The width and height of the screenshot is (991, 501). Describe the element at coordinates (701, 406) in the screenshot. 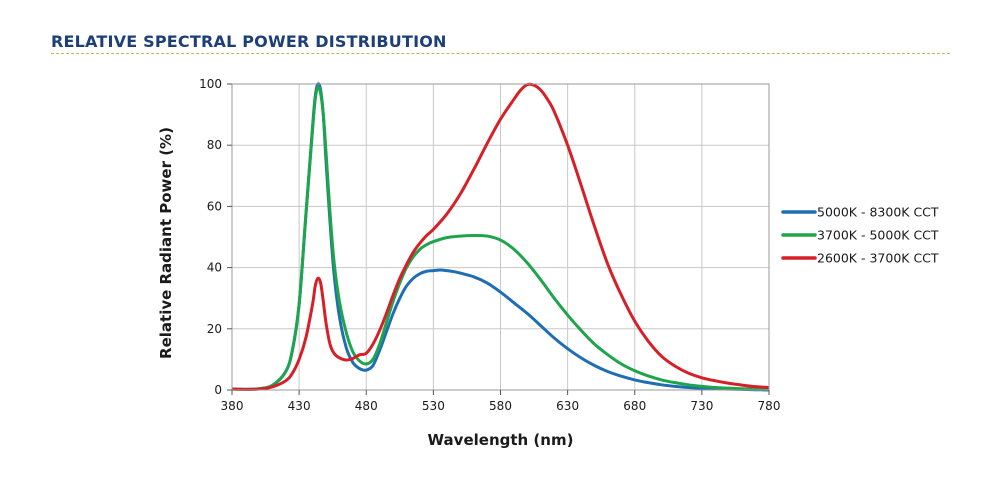

I see `x-tick-label: 730` at that location.